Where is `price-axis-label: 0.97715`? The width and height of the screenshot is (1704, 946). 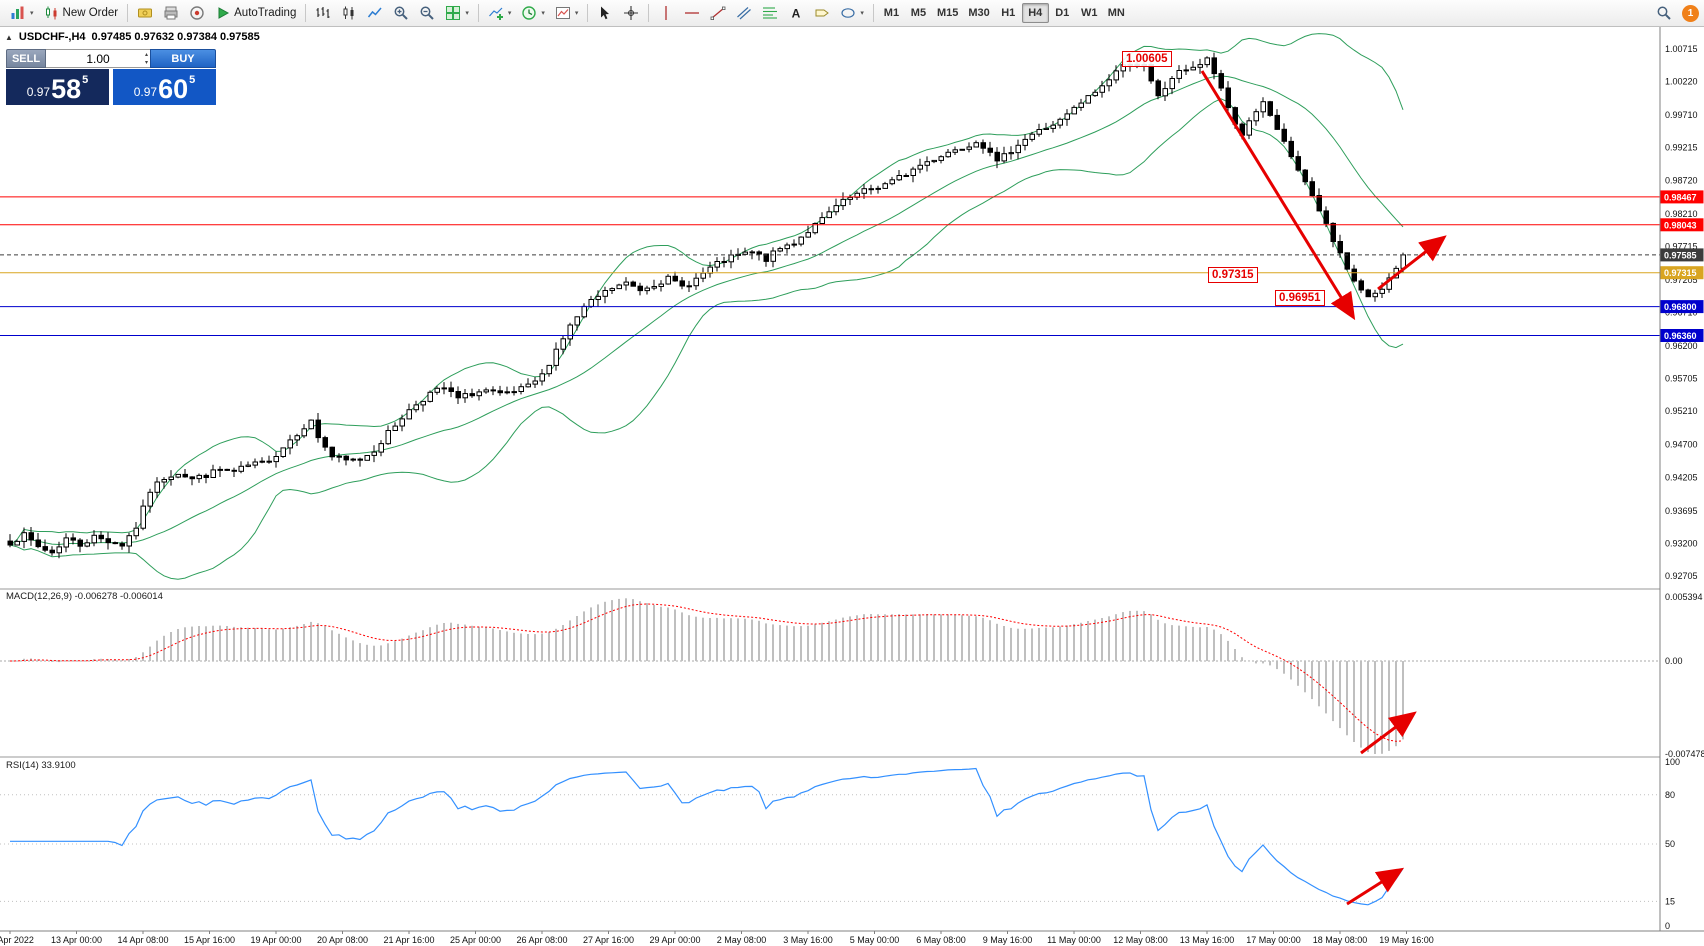 price-axis-label: 0.97715 is located at coordinates (1681, 246).